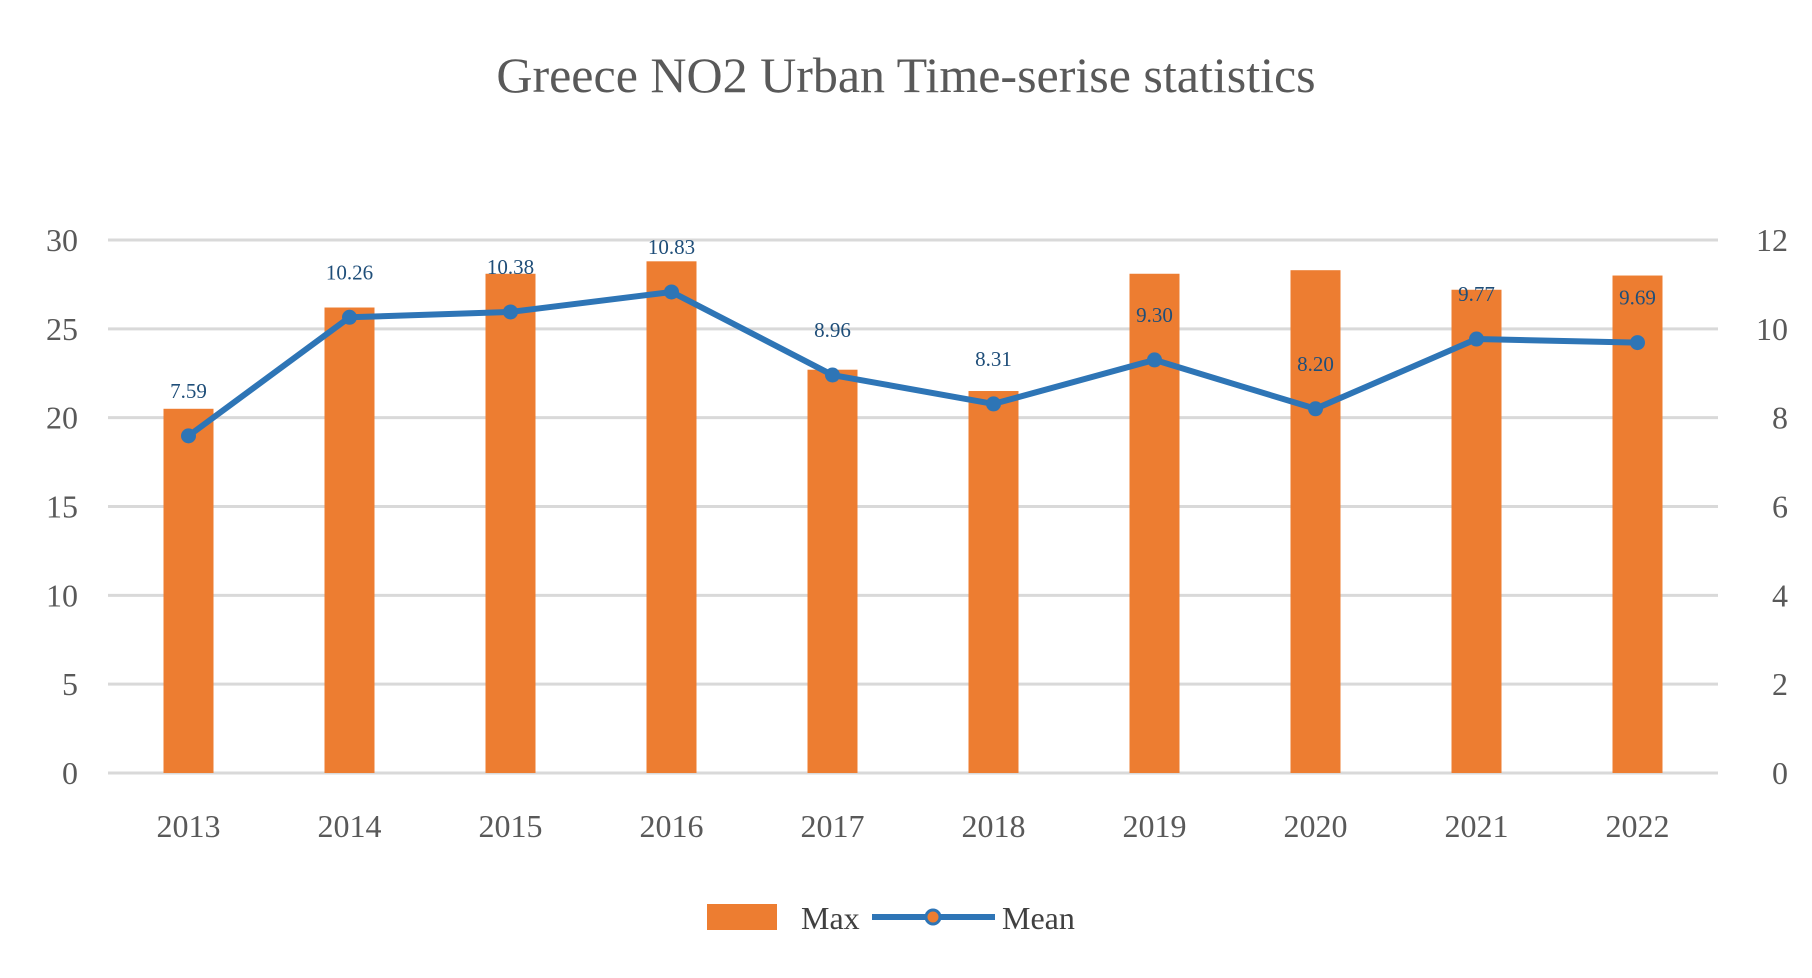 Image resolution: width=1812 pixels, height=978 pixels. What do you see at coordinates (188, 391) in the screenshot?
I see `mean-data-label: 7.59` at bounding box center [188, 391].